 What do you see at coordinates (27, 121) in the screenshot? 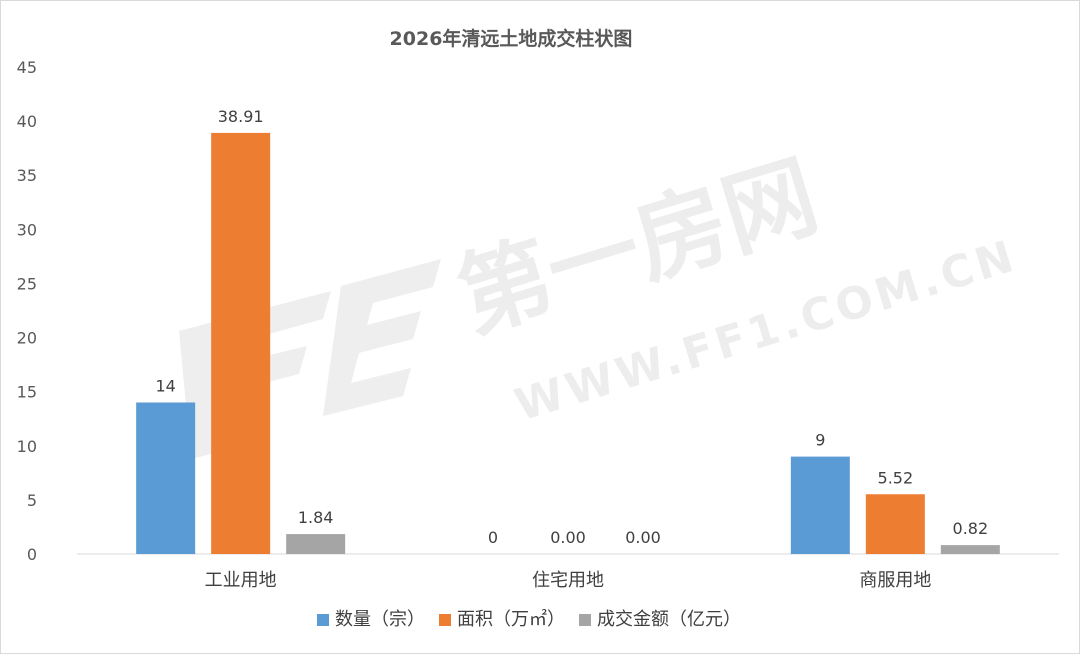
I see `y-tick-label: 40` at bounding box center [27, 121].